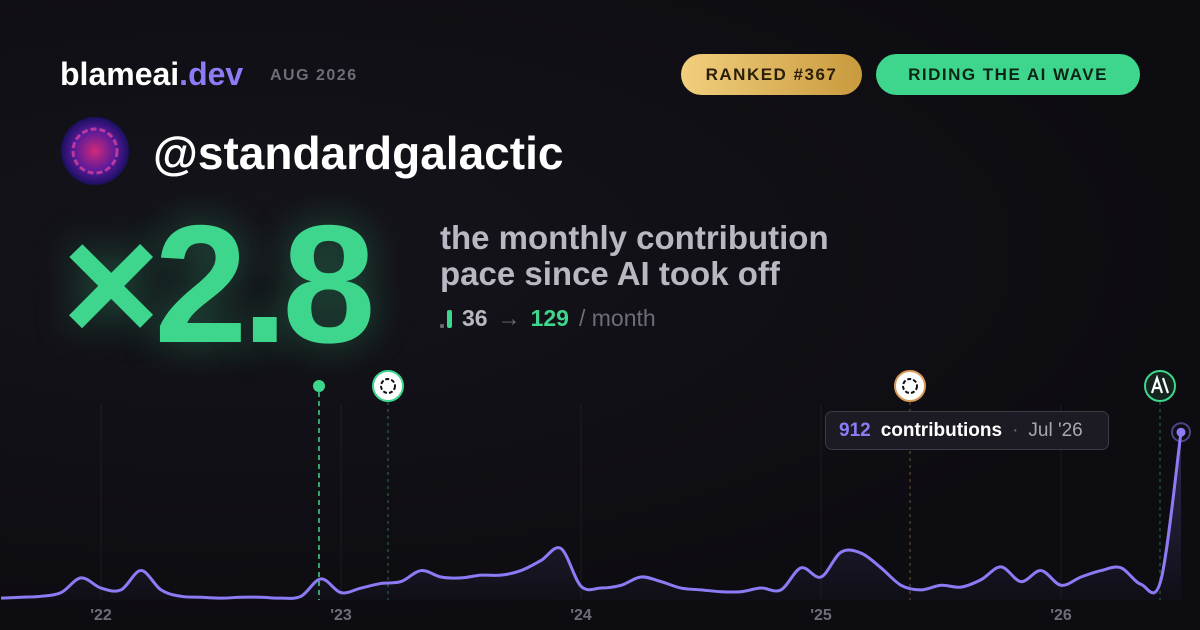  I want to click on tooltip-value: 912, so click(855, 430).